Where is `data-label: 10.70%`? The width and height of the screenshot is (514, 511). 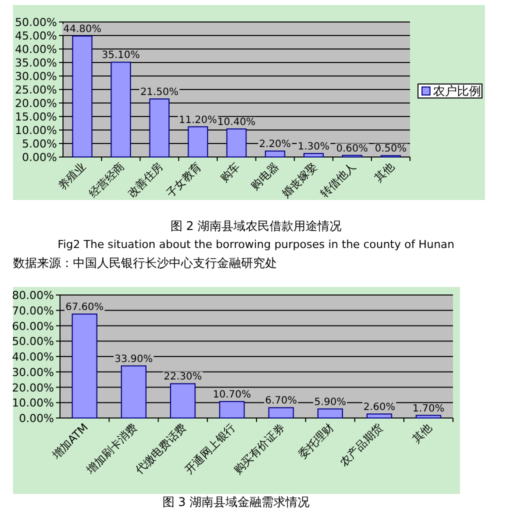
data-label: 10.70% is located at coordinates (232, 395).